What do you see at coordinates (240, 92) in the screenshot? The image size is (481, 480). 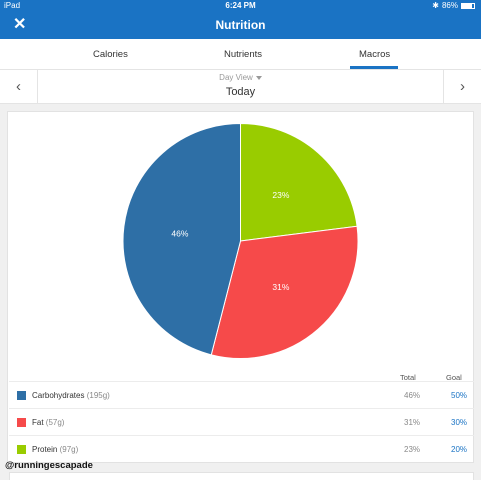 I see `date-label: Today` at bounding box center [240, 92].